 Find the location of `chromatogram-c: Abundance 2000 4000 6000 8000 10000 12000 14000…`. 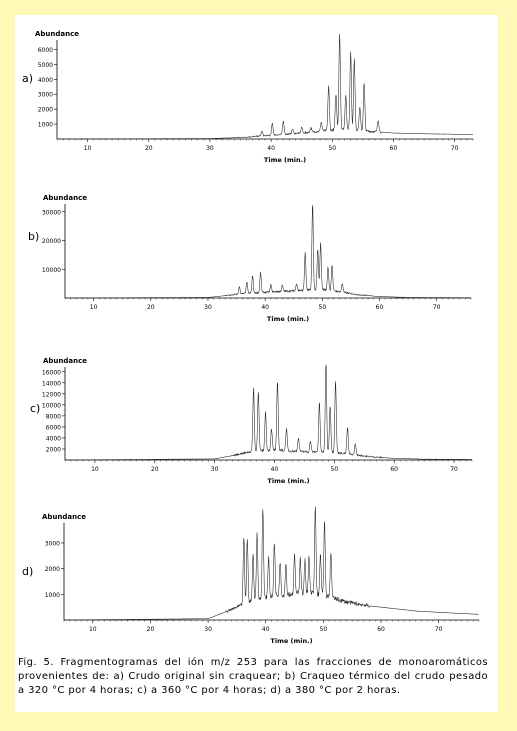

chromatogram-c: Abundance 2000 4000 6000 8000 10000 12000 14000… is located at coordinates (257, 421).